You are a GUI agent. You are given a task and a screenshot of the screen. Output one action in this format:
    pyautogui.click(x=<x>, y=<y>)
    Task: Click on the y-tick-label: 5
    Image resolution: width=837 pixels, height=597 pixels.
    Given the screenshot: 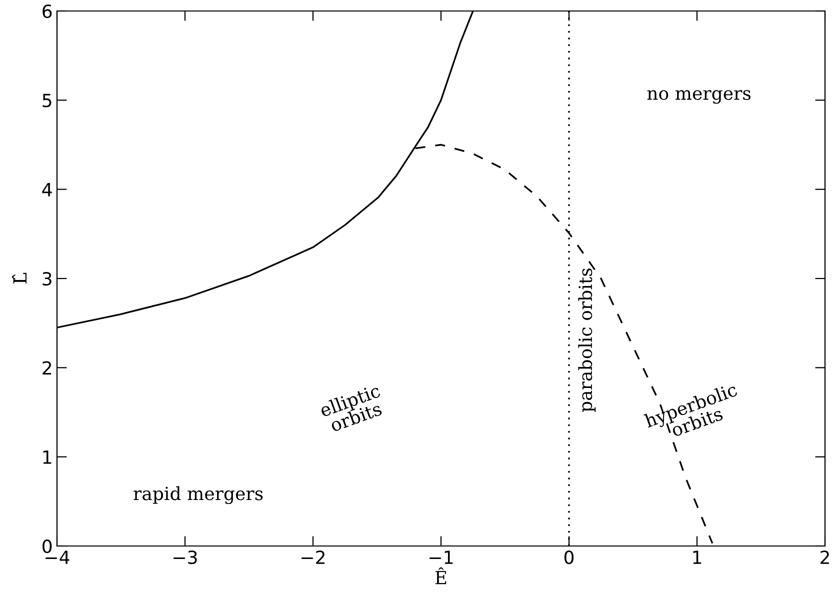 What is the action you would take?
    pyautogui.click(x=47, y=101)
    